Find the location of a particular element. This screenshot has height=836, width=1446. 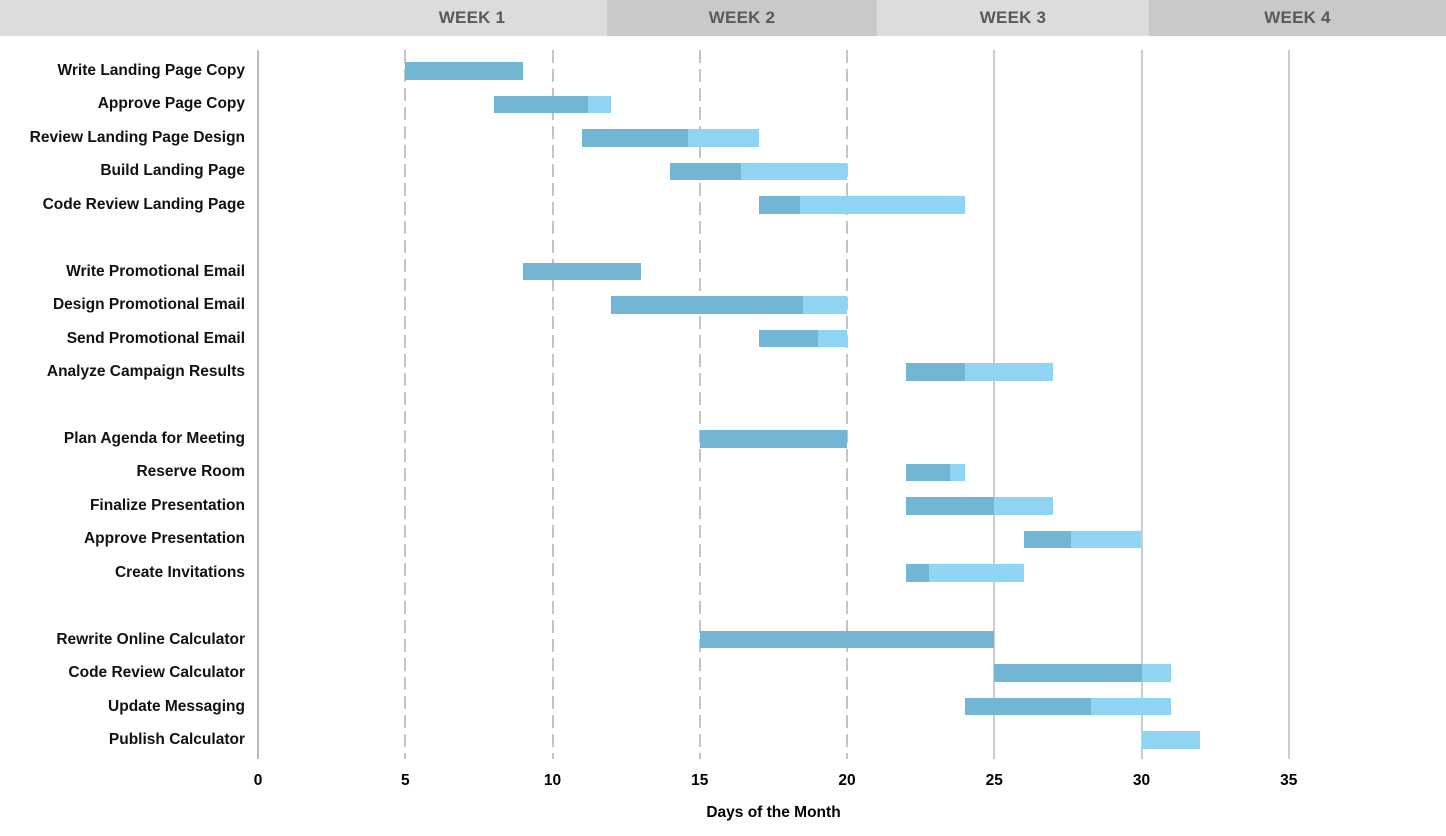

x-tick-label: 30 is located at coordinates (1141, 780).